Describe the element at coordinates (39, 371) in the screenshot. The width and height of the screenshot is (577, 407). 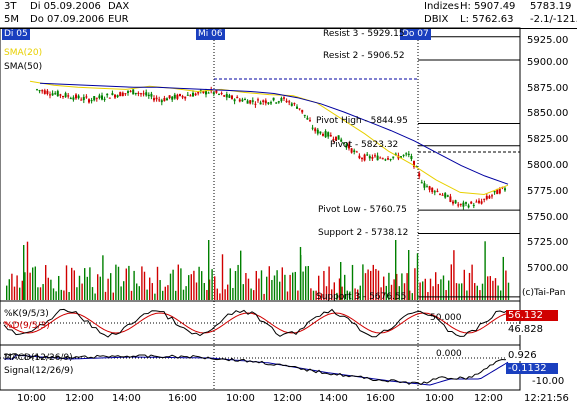
I see `signal-legend: Signal(12/26/9)` at that location.